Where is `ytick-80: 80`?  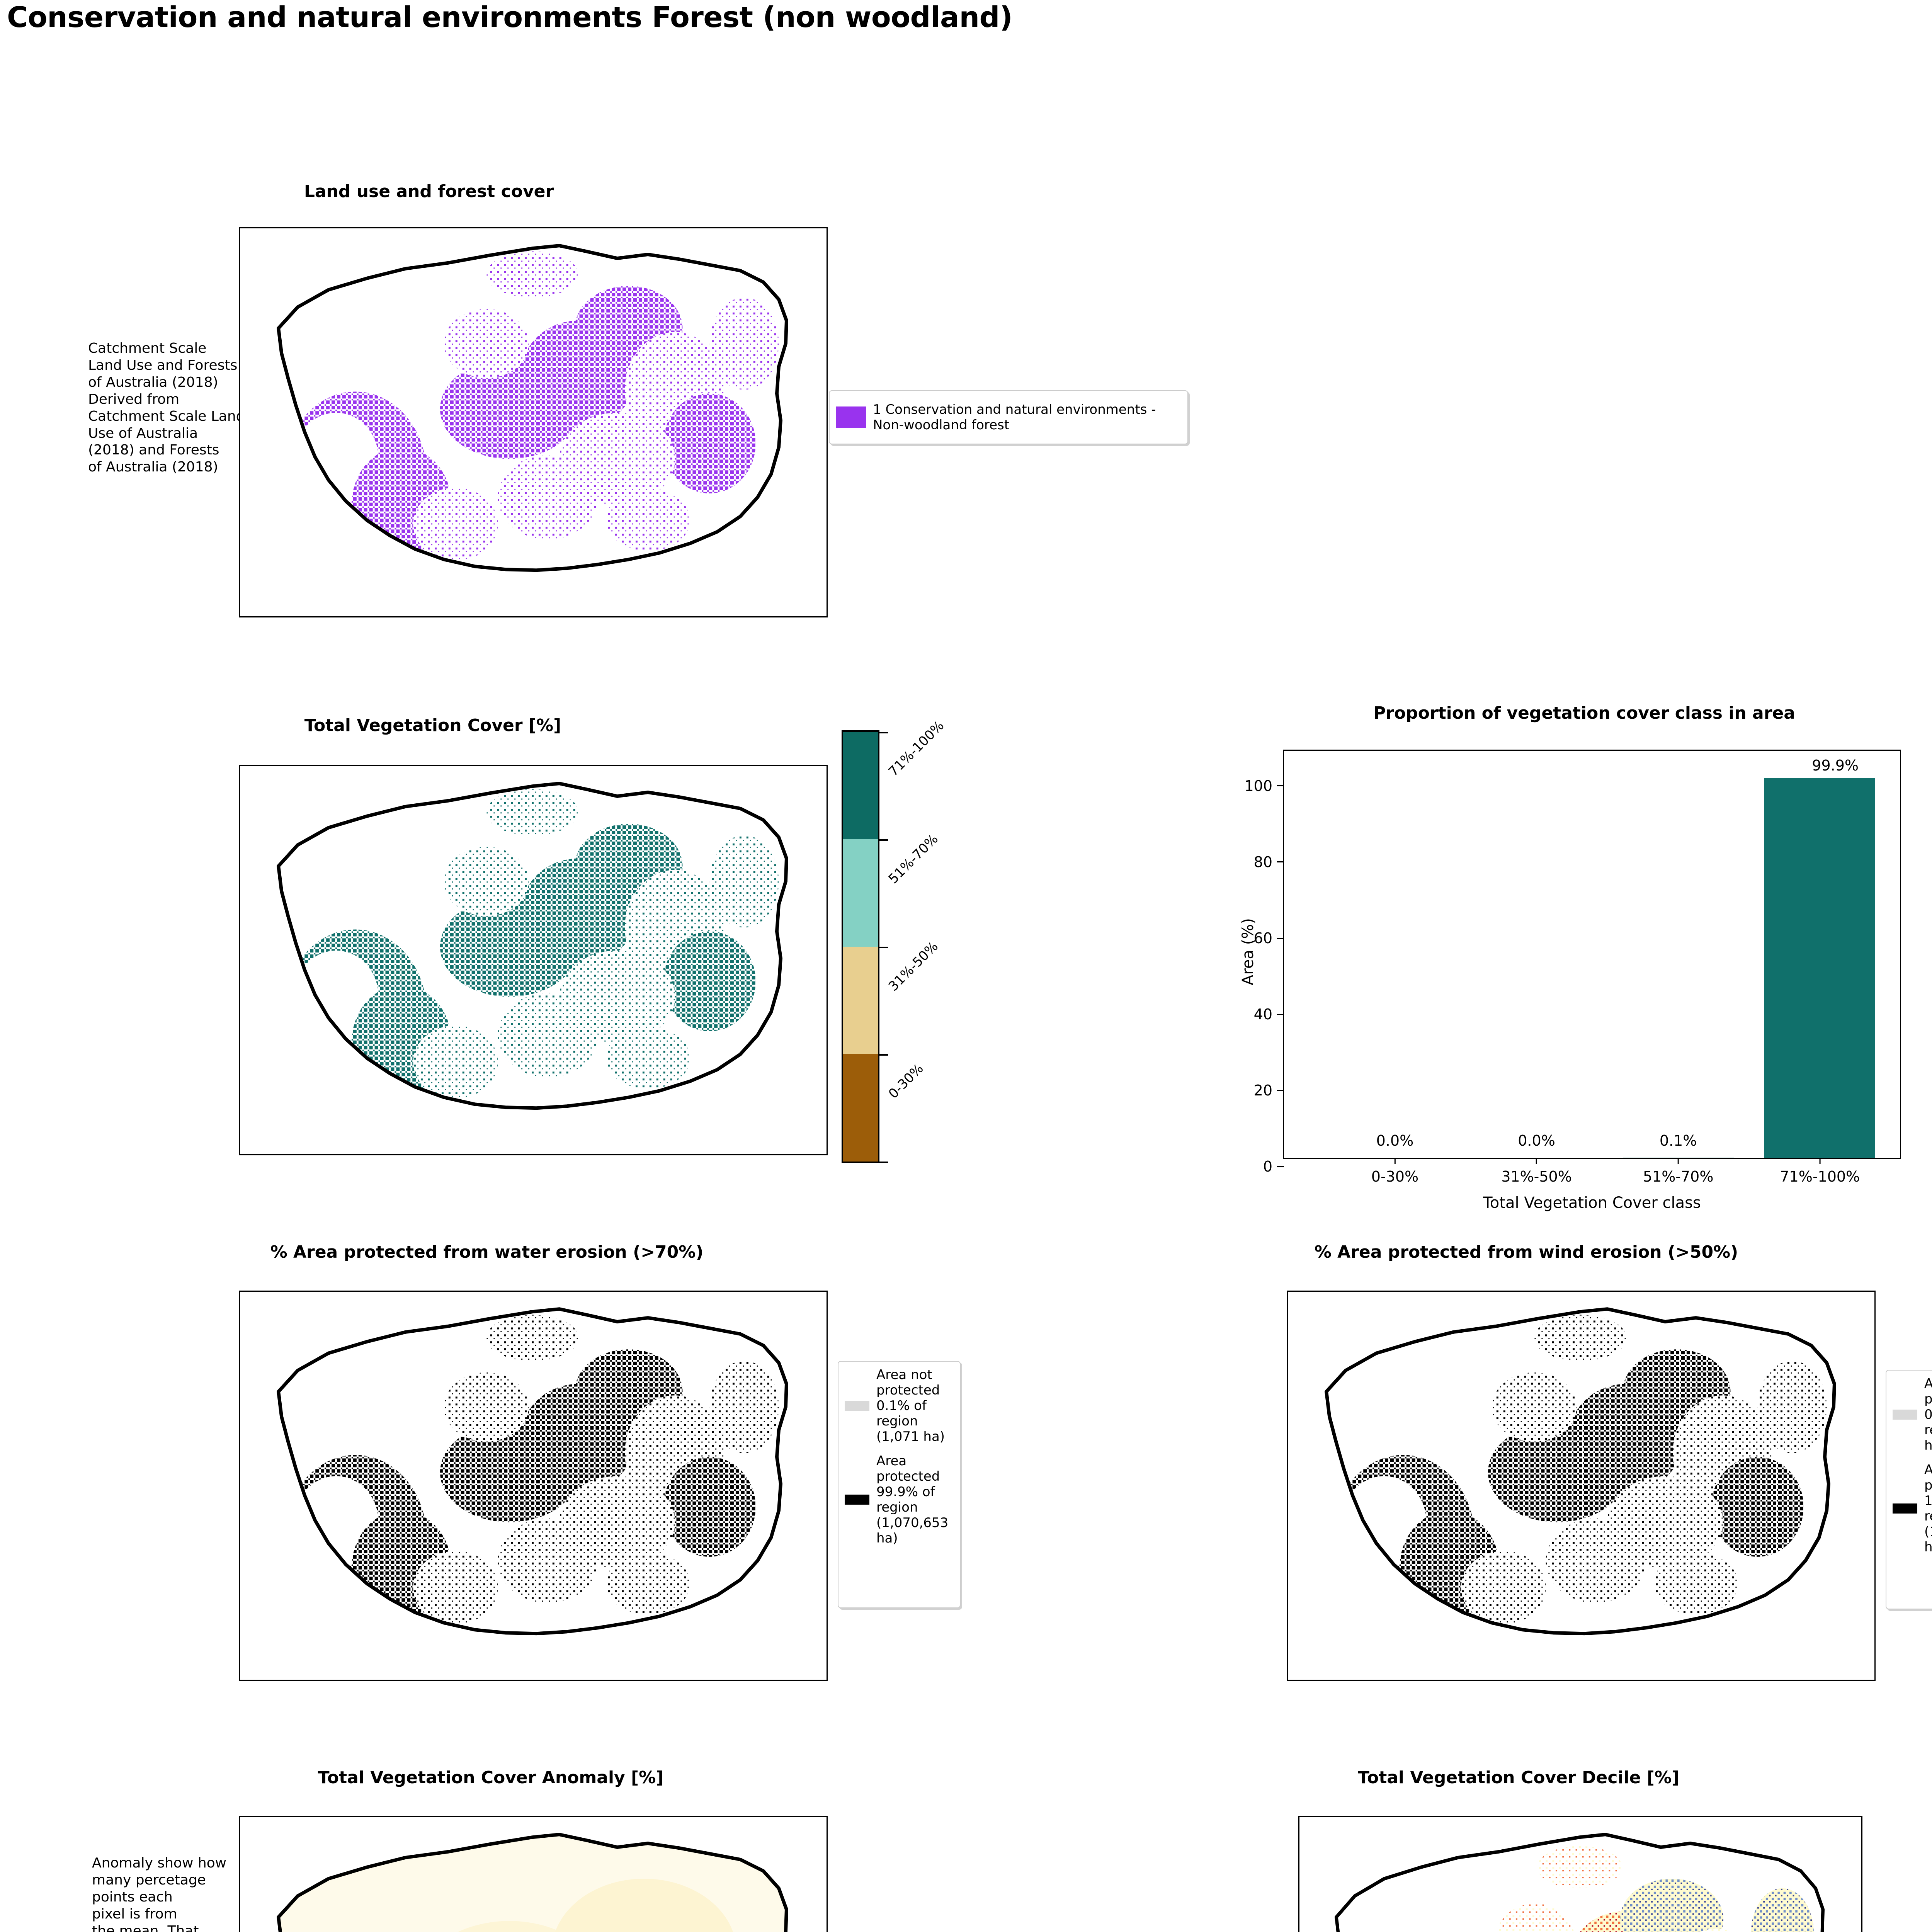
ytick-80: 80 is located at coordinates (1269, 863).